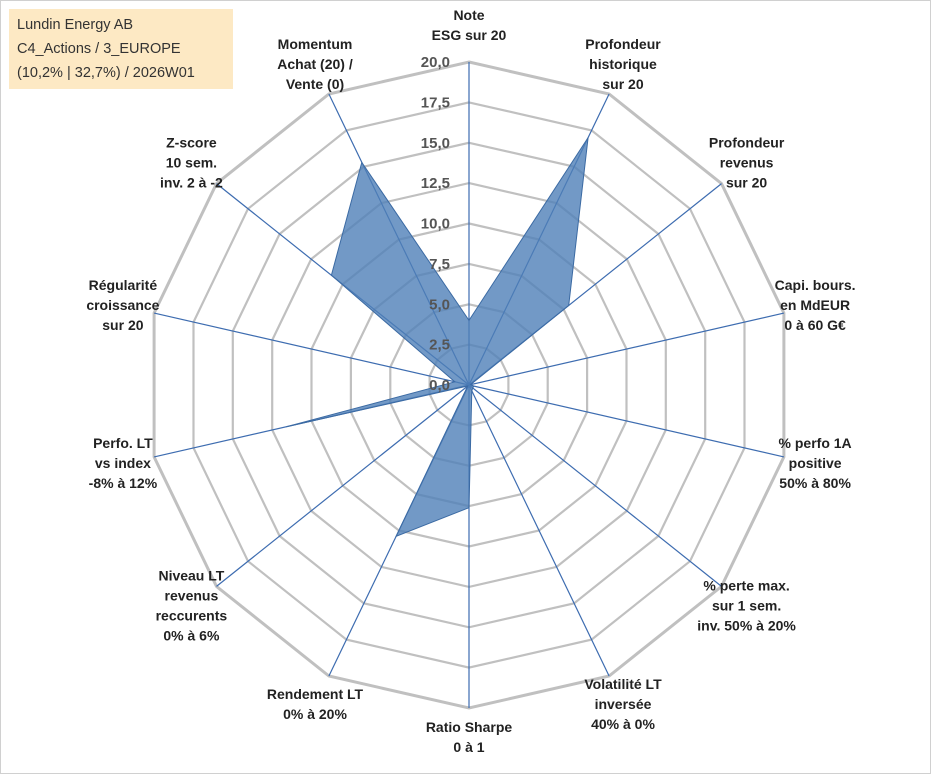  I want to click on axis-label-3: Capi. bours. en MdEUR 0 à 60 G€, so click(815, 305).